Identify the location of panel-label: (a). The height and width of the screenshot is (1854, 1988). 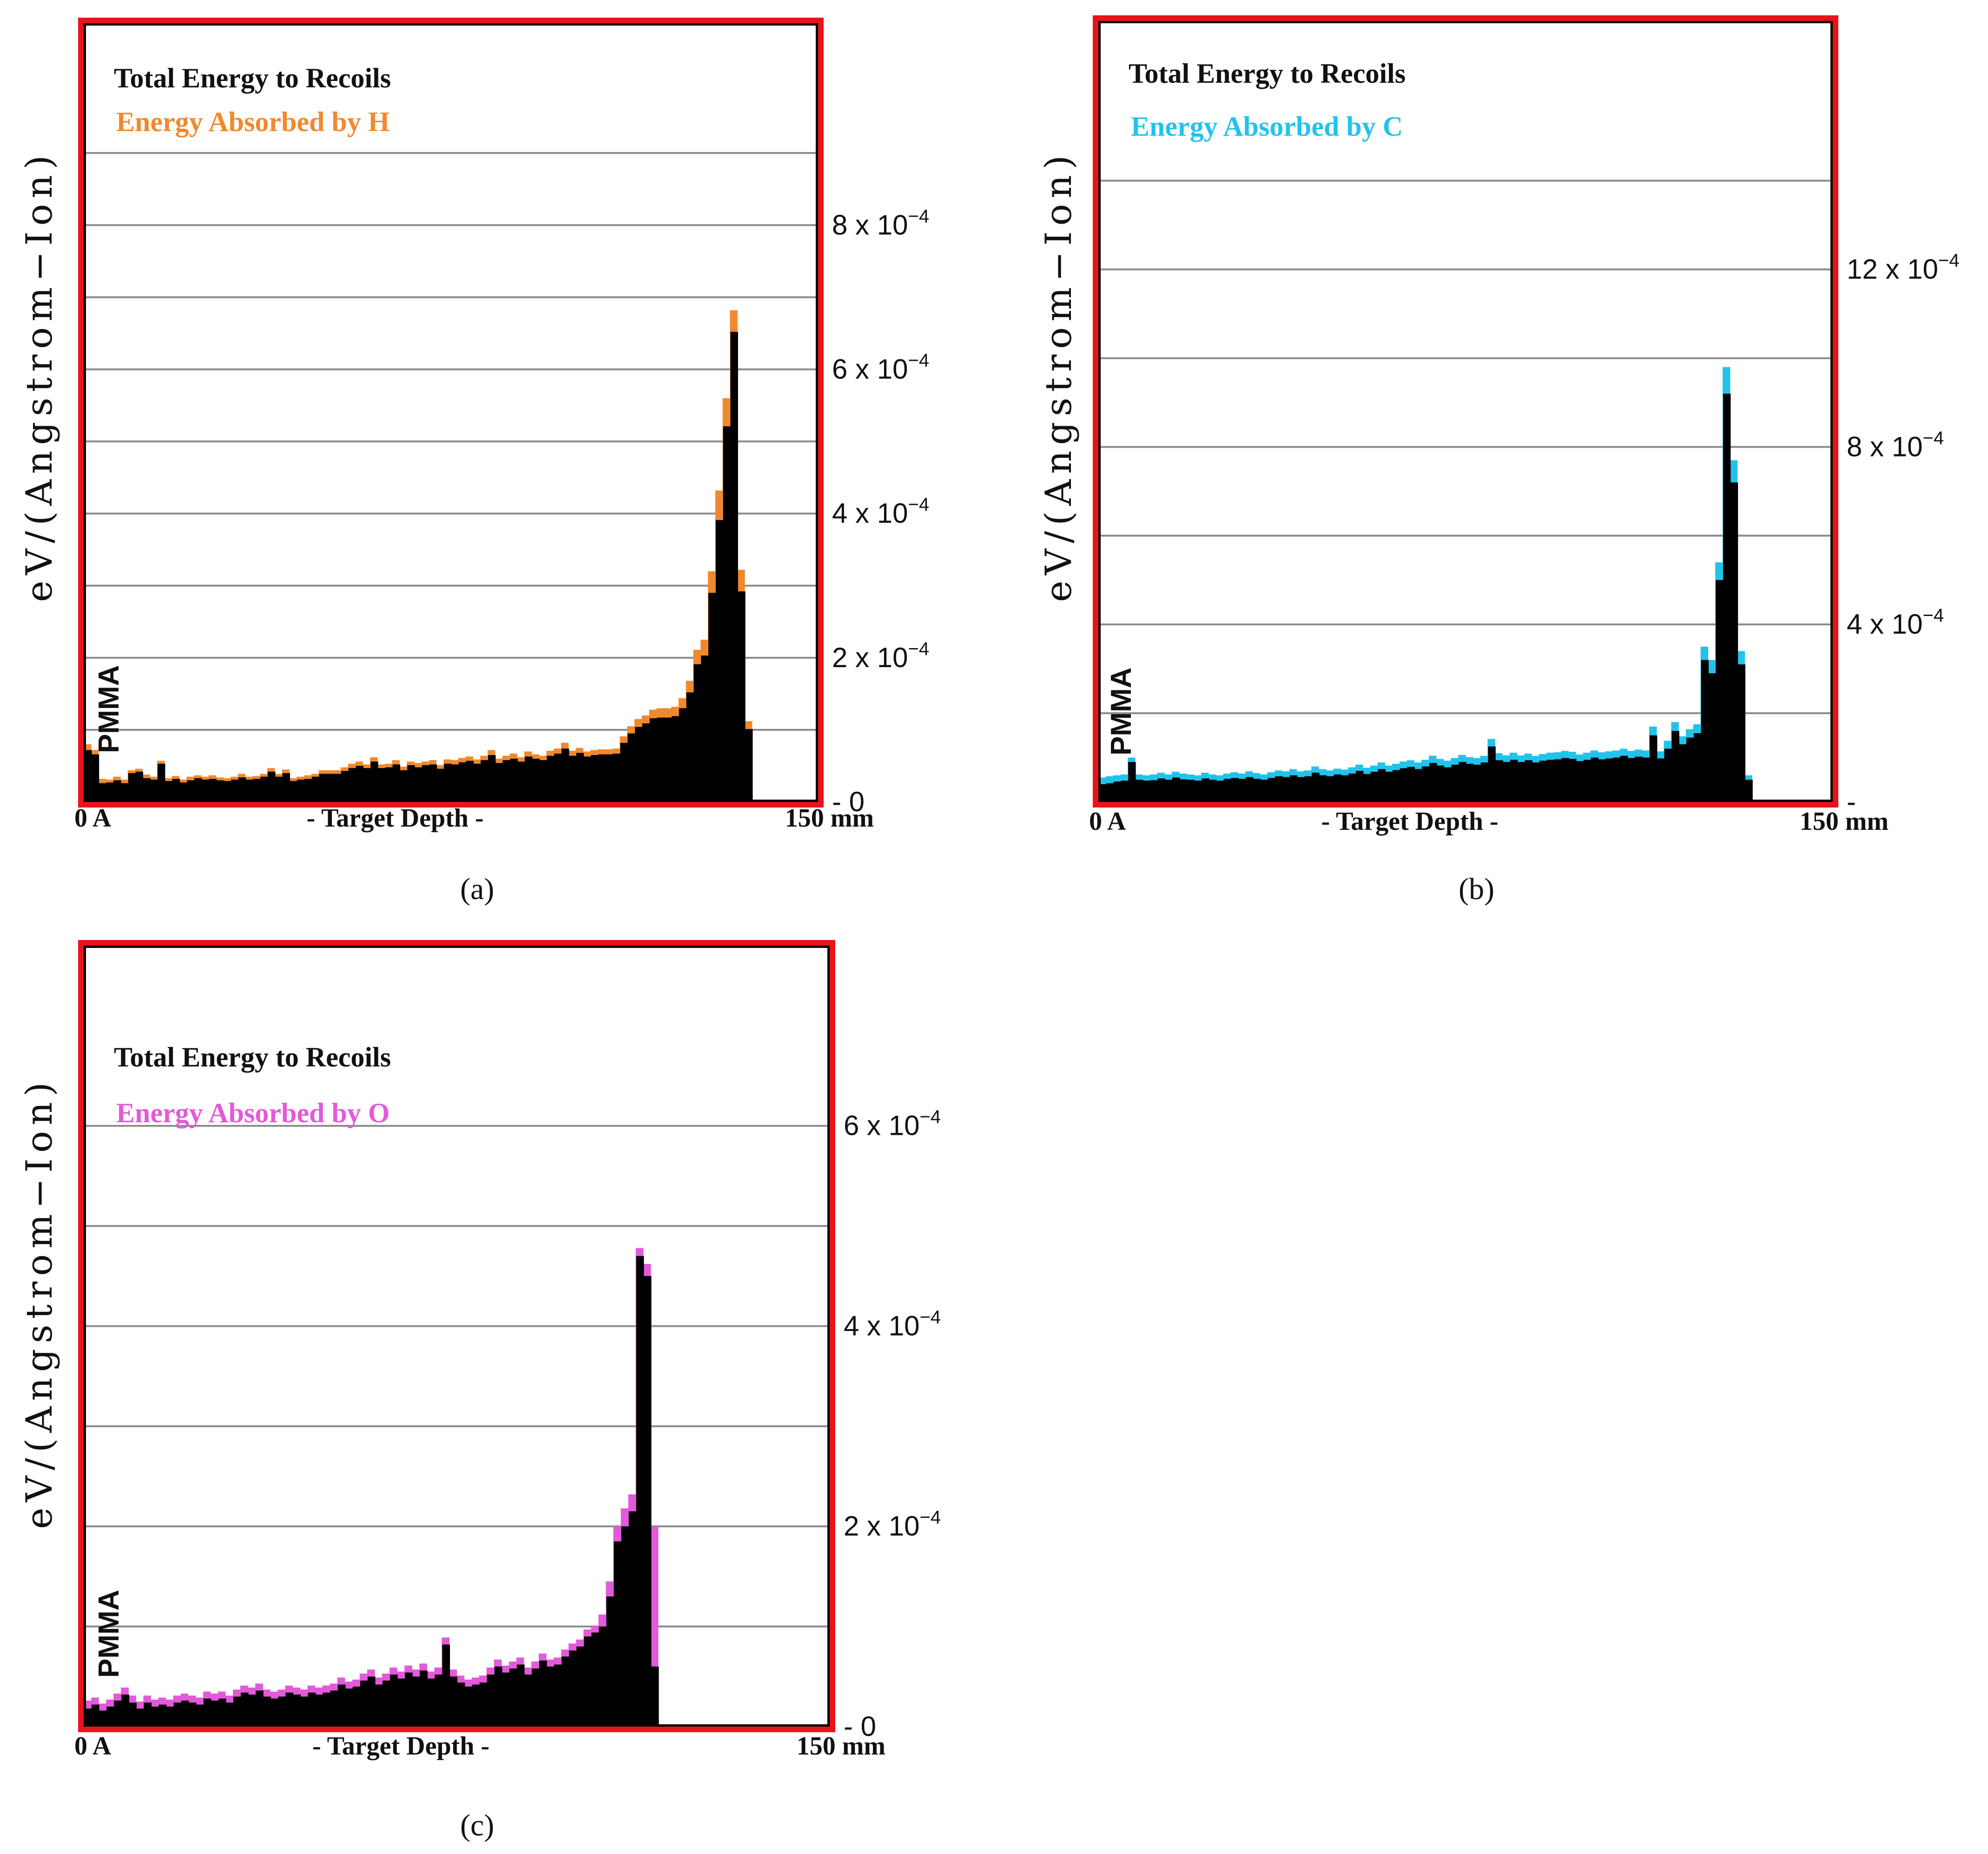
(477, 889).